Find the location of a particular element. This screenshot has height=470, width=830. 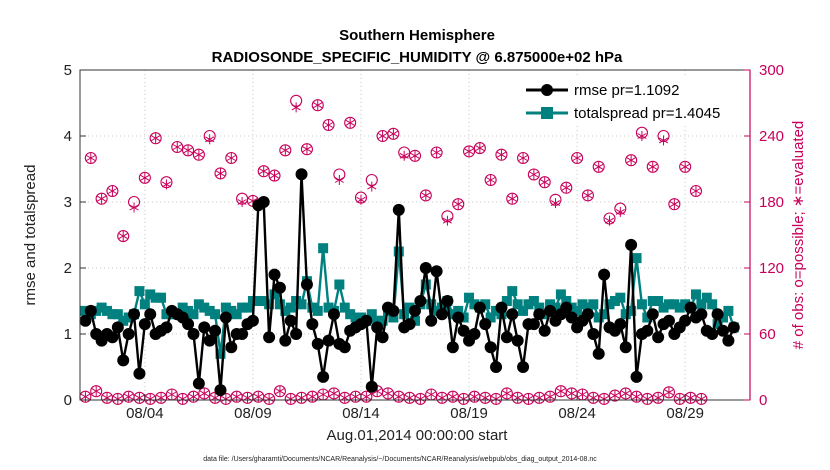

legend-rmse-label: rmse pr=1.1092 is located at coordinates (626, 90).